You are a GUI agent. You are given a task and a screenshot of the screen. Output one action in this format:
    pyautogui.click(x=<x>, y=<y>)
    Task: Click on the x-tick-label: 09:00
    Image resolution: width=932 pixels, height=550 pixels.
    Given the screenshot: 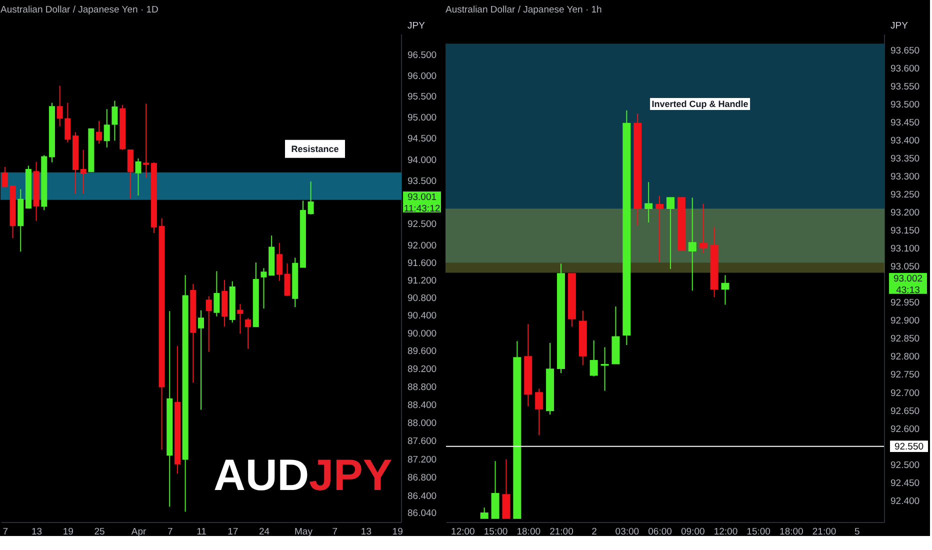 What is the action you would take?
    pyautogui.click(x=692, y=532)
    